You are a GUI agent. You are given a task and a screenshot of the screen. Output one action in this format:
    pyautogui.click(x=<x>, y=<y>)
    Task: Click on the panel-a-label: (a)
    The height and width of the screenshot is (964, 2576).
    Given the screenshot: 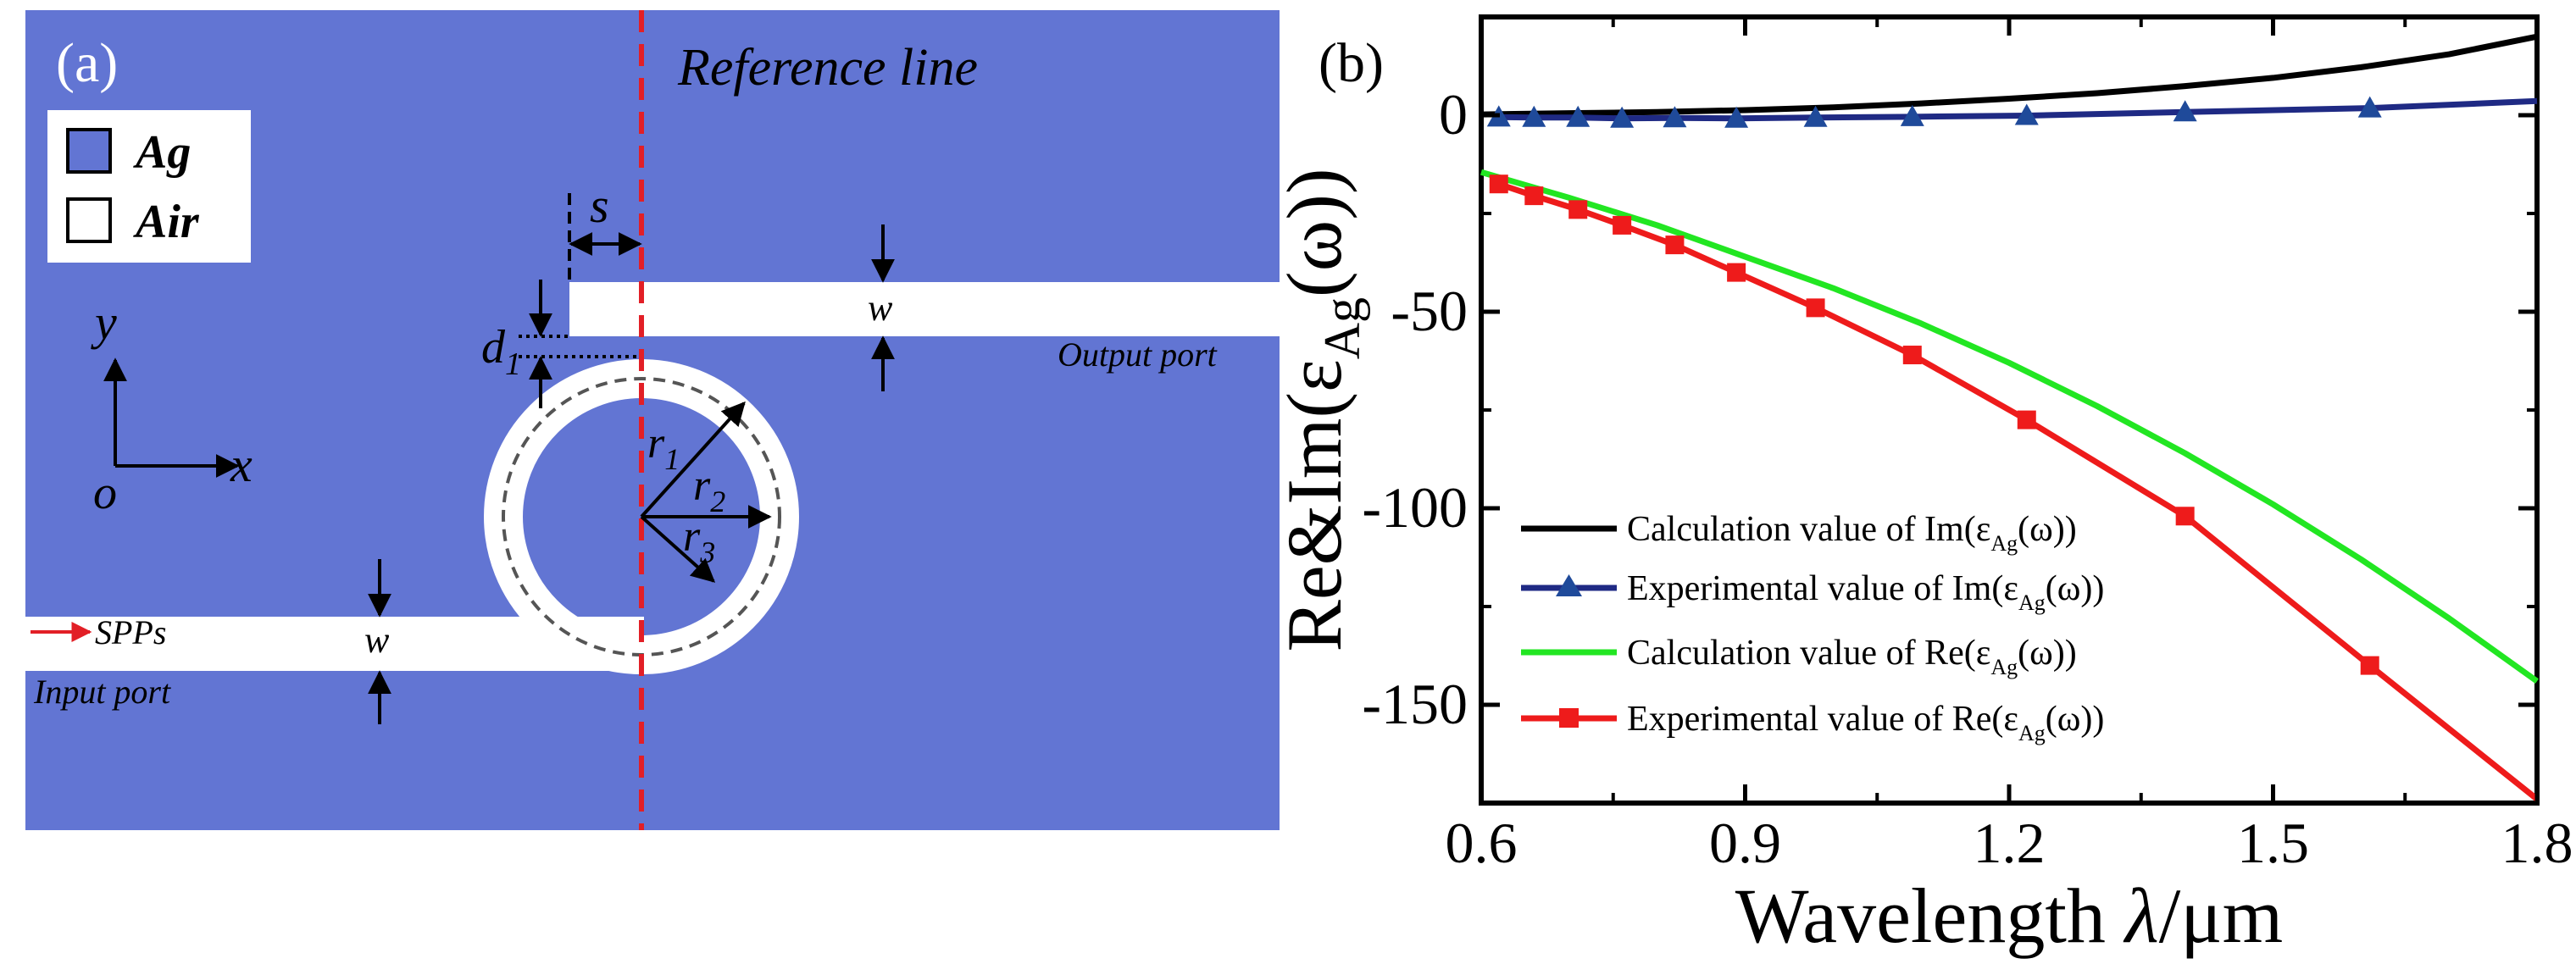 What is the action you would take?
    pyautogui.click(x=87, y=63)
    